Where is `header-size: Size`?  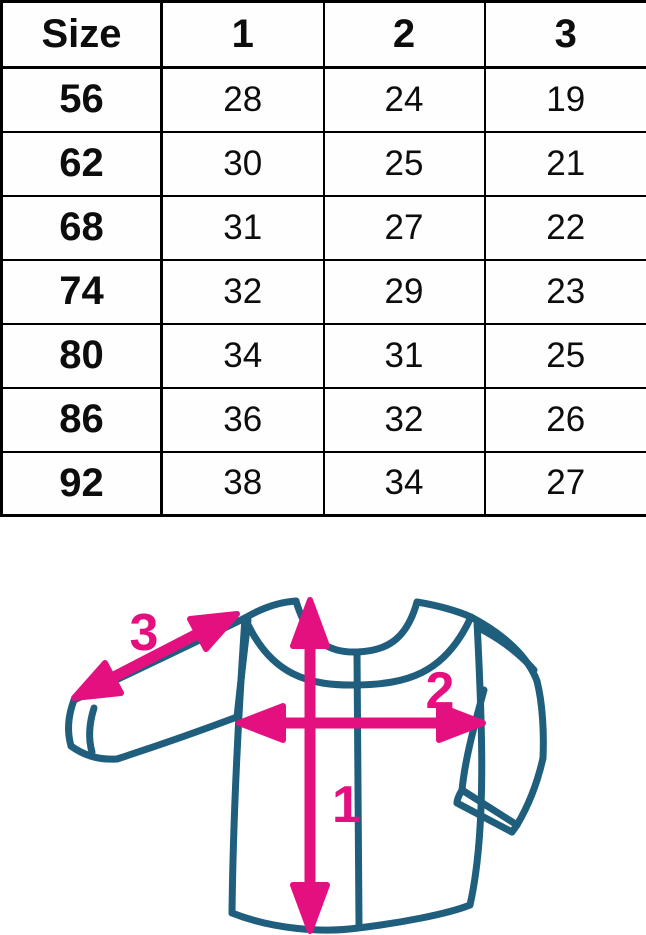 header-size: Size is located at coordinates (81, 34).